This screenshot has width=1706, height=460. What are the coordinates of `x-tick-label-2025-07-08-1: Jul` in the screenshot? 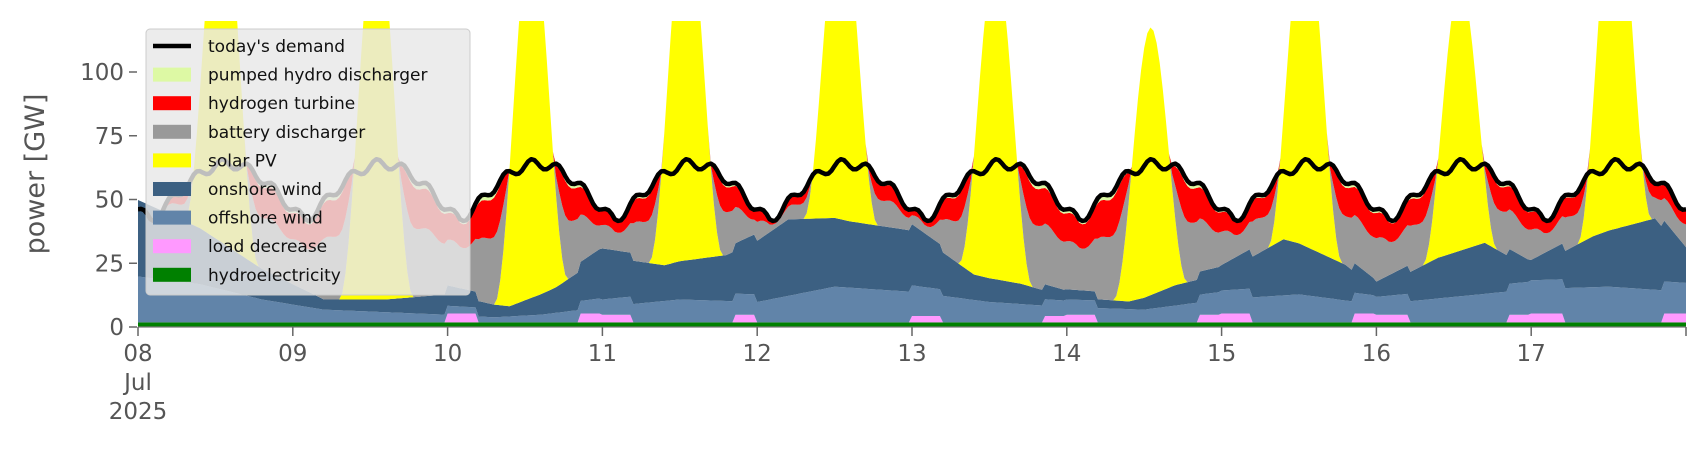 It's located at (137, 383).